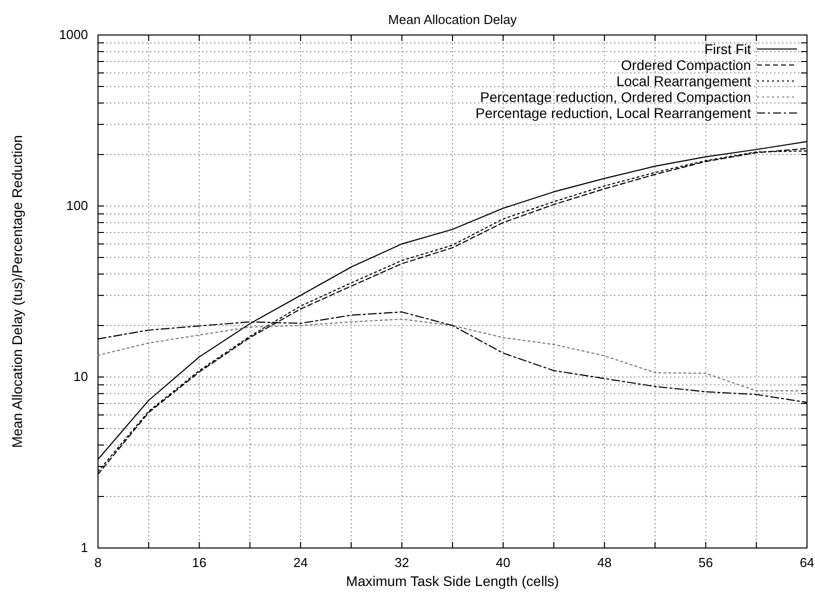 The image size is (815, 594). Describe the element at coordinates (17, 291) in the screenshot. I see `y-axis-title: Mean Allocation Delay (tus)/Percentage Reduction` at that location.